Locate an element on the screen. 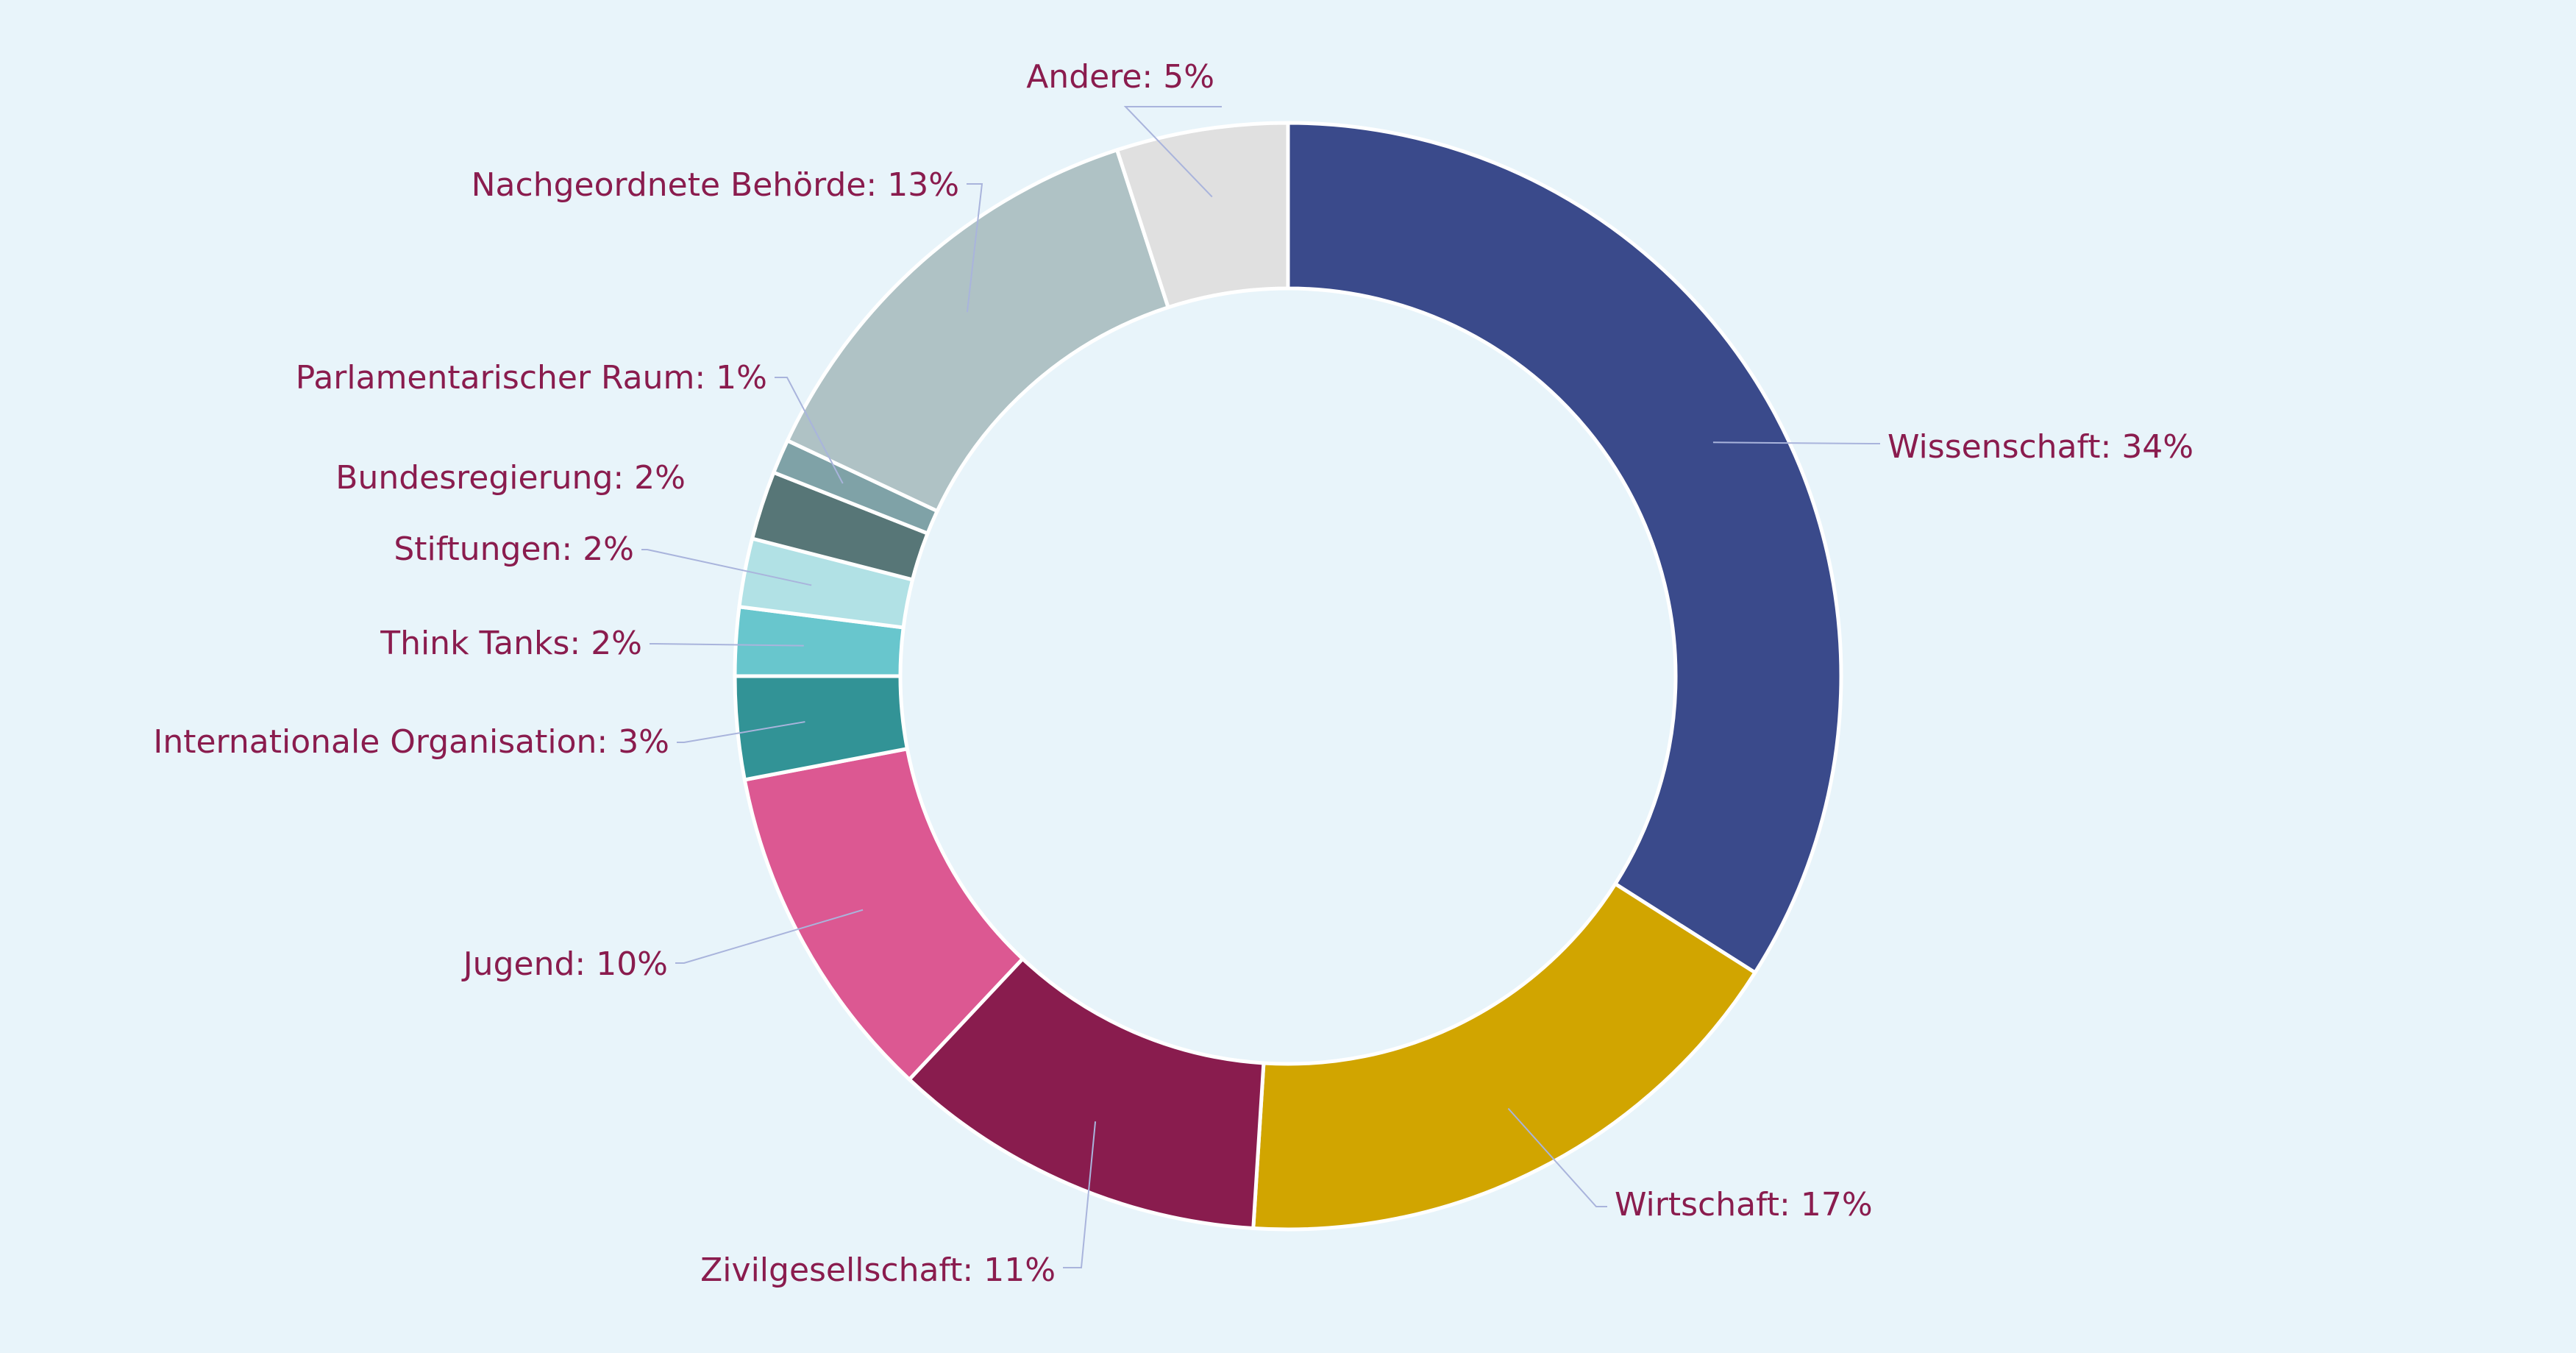 Image resolution: width=2576 pixels, height=1353 pixels. leader-line-jugend is located at coordinates (769, 936).